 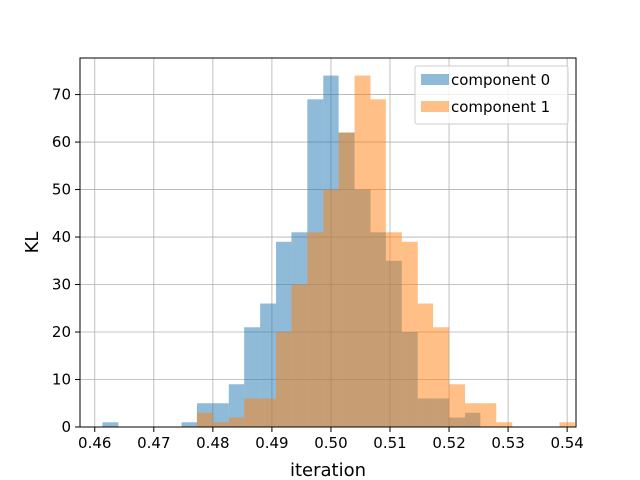 What do you see at coordinates (61, 95) in the screenshot?
I see `y-tick-label: 70` at bounding box center [61, 95].